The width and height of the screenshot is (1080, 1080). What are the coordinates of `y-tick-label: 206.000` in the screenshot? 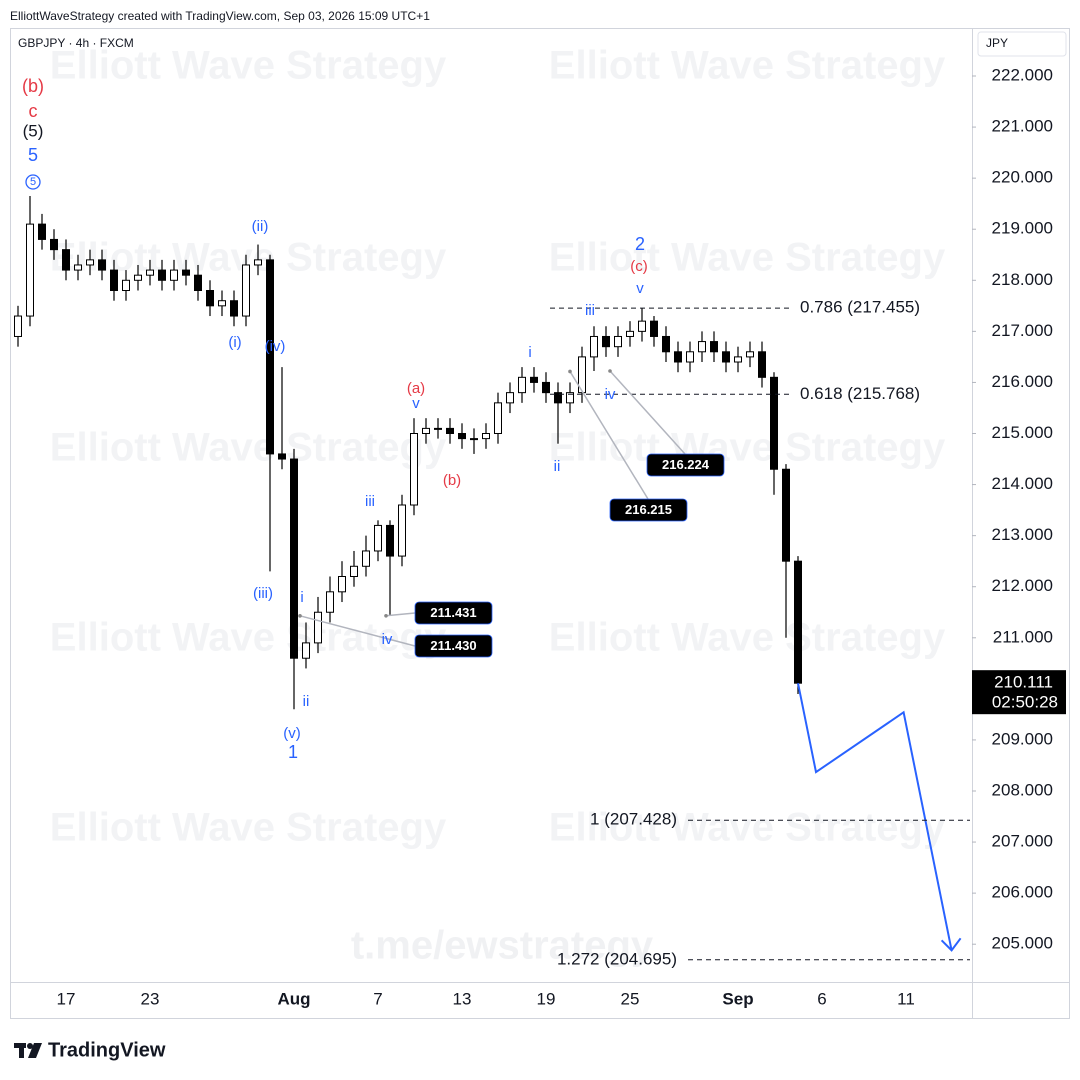 It's located at (1022, 892).